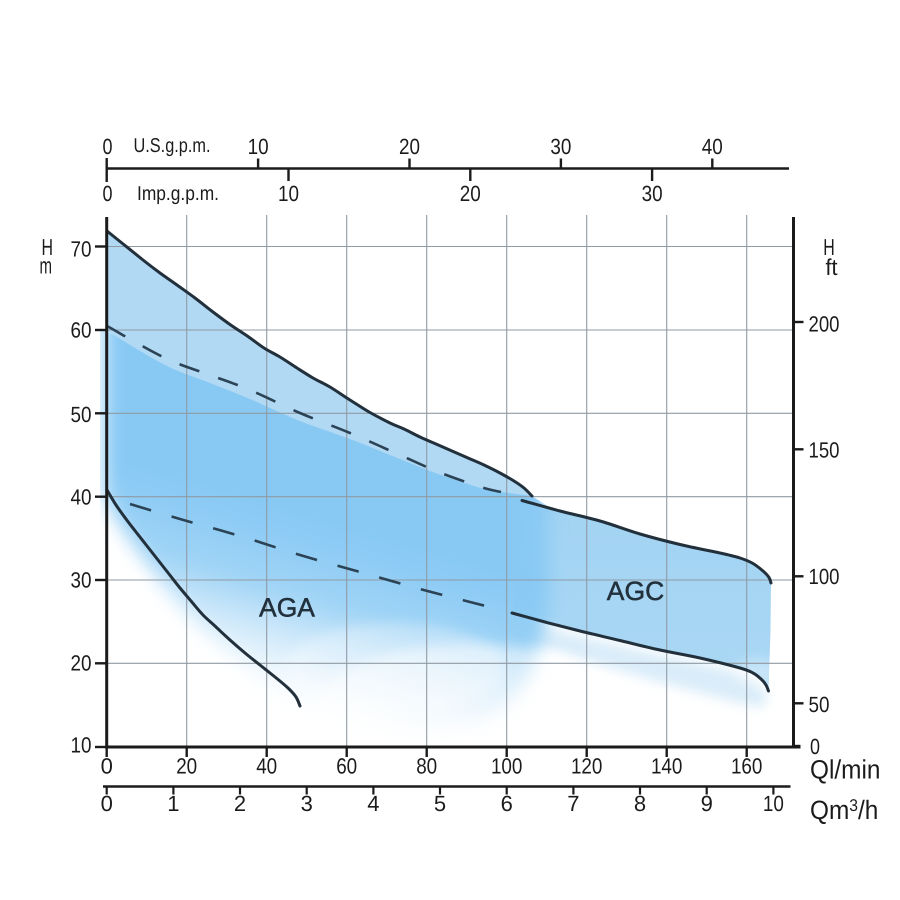 The height and width of the screenshot is (900, 900). I want to click on svg-text: 3, so click(307, 803).